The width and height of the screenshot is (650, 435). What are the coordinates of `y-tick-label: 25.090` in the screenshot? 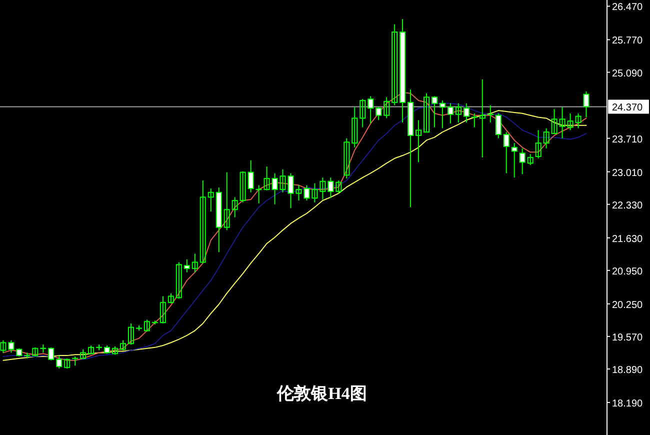 It's located at (628, 74).